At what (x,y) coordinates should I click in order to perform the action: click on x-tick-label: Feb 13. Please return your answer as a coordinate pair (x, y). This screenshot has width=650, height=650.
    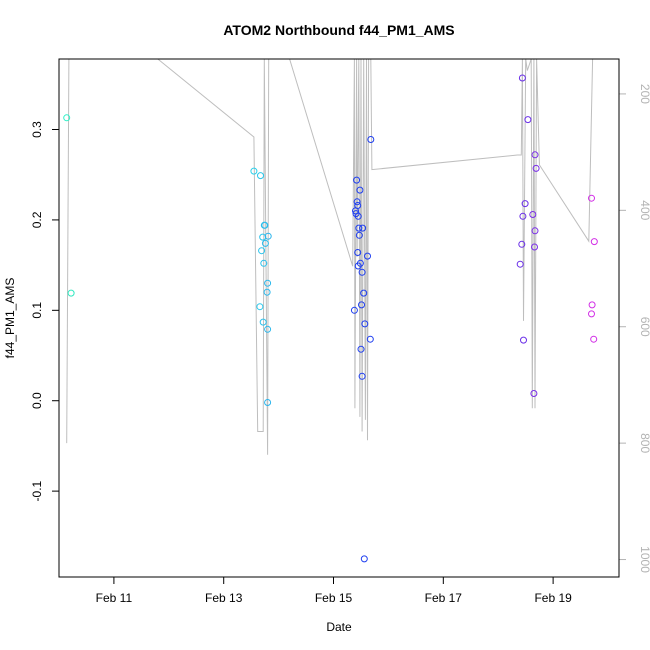
    Looking at the image, I should click on (224, 598).